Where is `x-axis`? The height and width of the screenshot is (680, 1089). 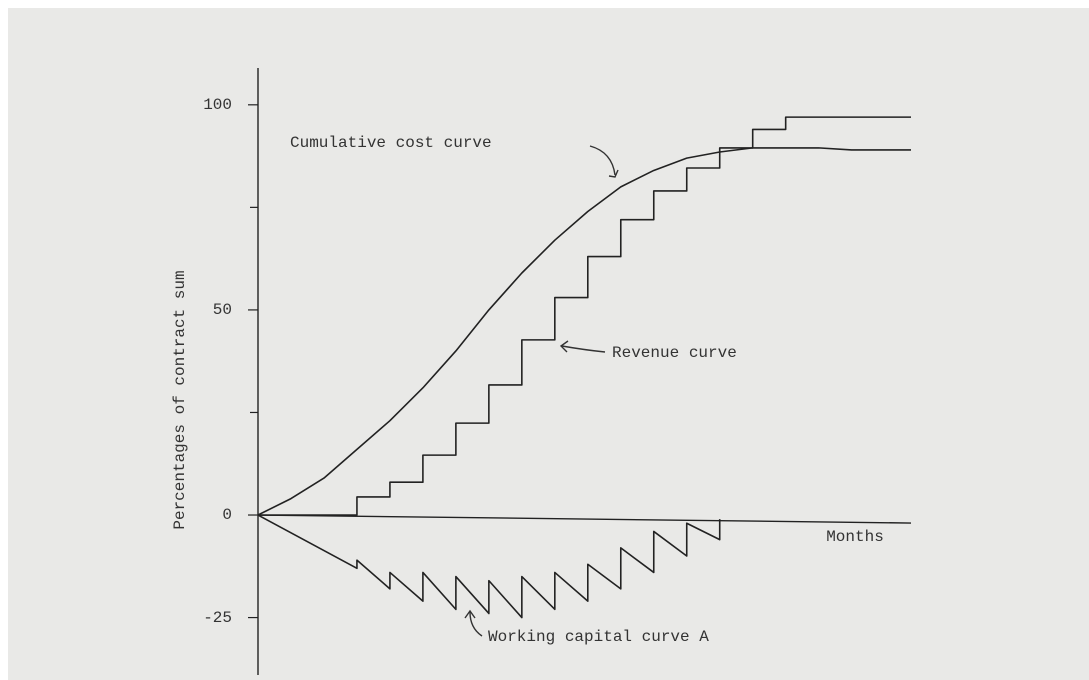
x-axis is located at coordinates (584, 519).